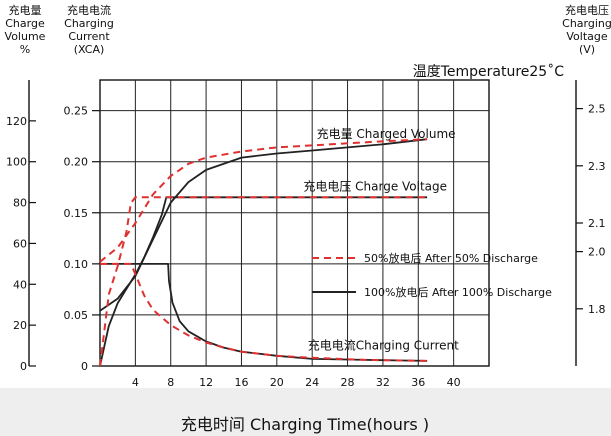 This screenshot has width=611, height=436. I want to click on current-tick-label: 0.20, so click(76, 162).